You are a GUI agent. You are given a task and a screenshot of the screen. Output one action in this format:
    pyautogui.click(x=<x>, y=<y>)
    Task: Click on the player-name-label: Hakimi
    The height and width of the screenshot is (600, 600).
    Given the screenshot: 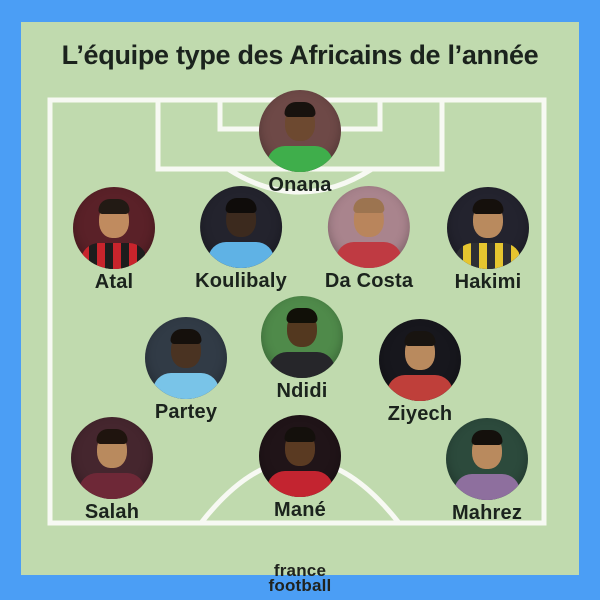 What is the action you would take?
    pyautogui.click(x=488, y=282)
    